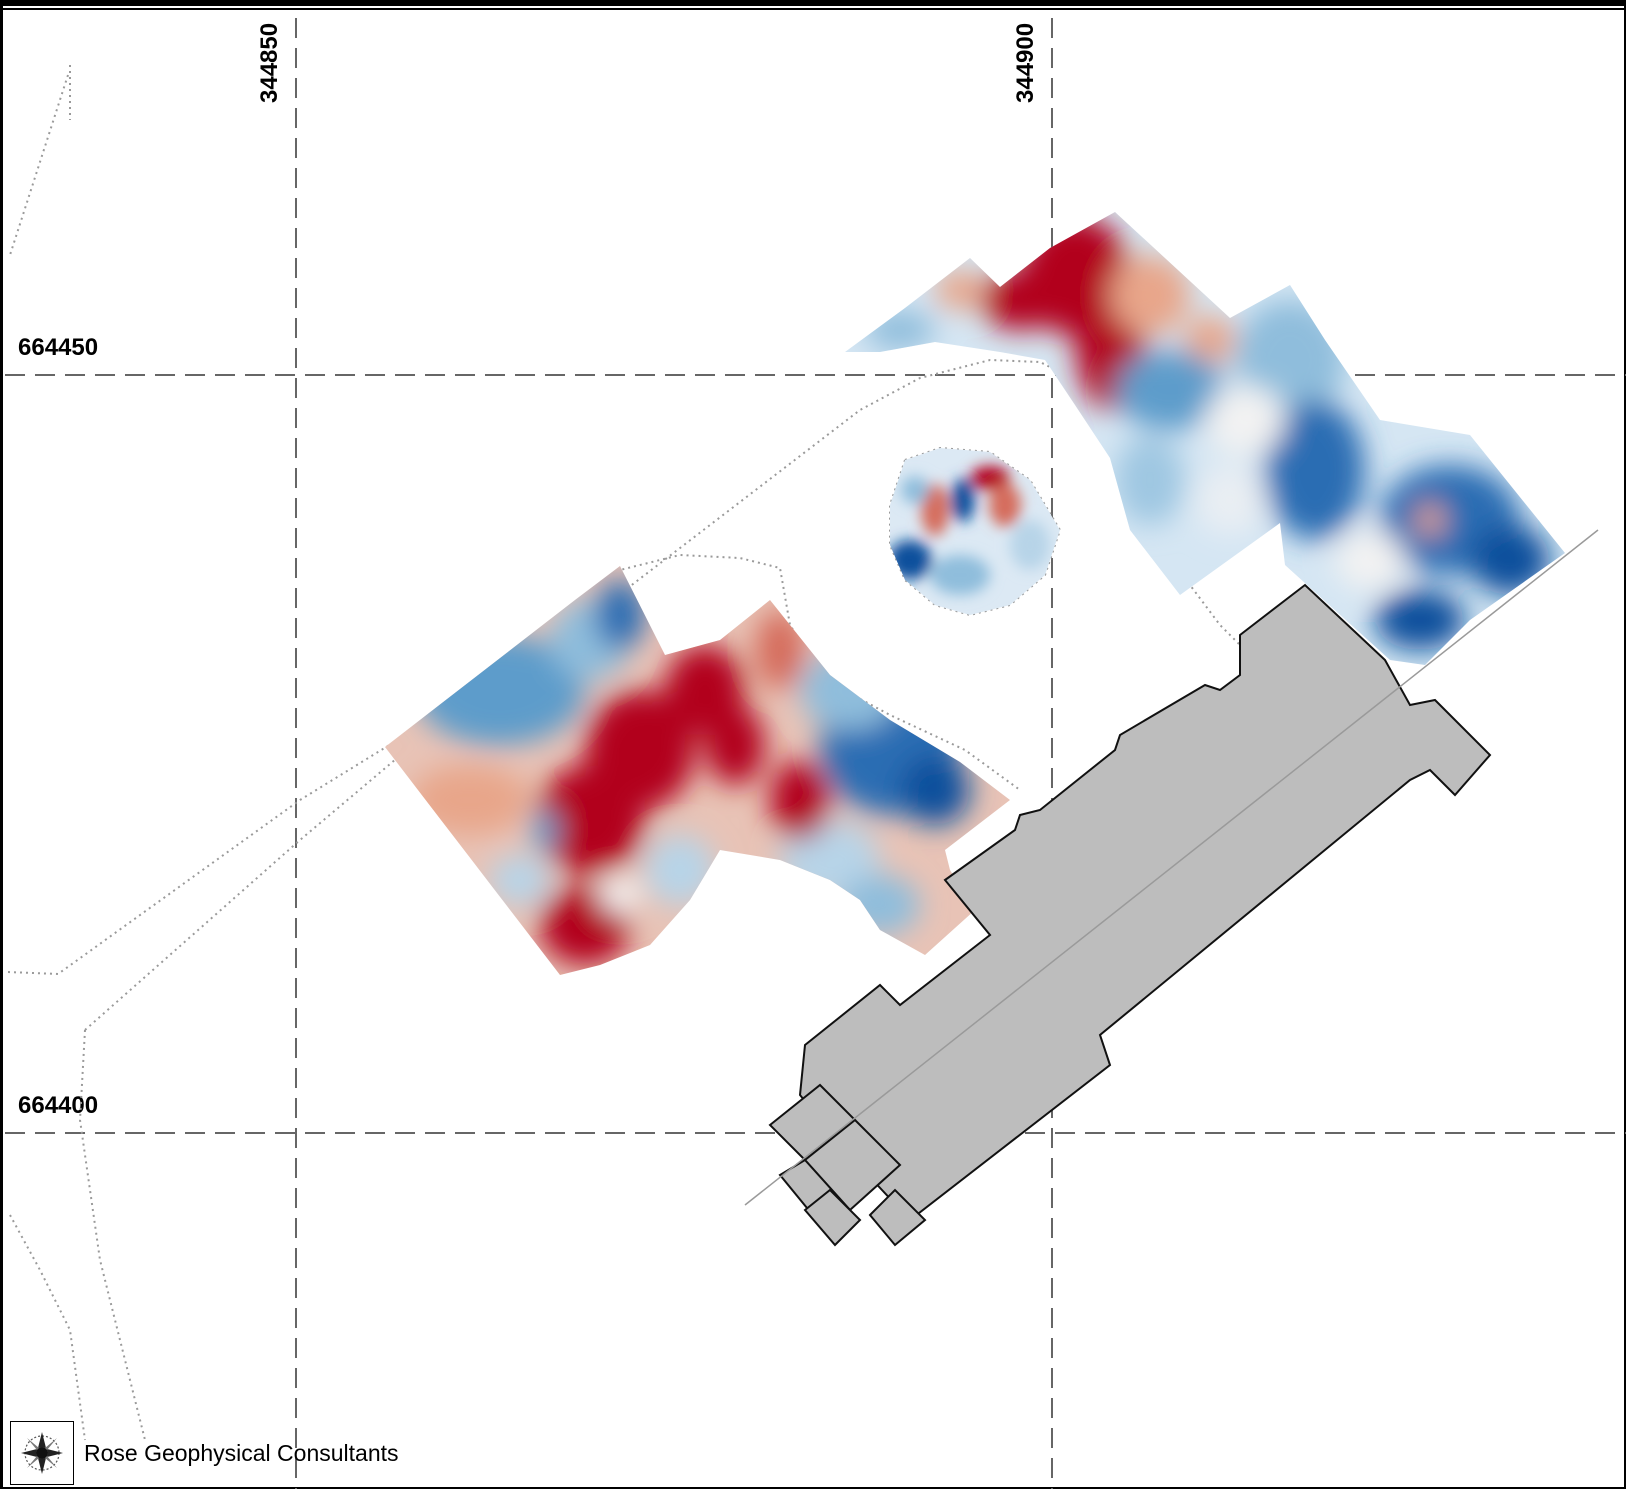 This screenshot has height=1489, width=1626. What do you see at coordinates (832, 1217) in the screenshot?
I see `building-wing-d` at bounding box center [832, 1217].